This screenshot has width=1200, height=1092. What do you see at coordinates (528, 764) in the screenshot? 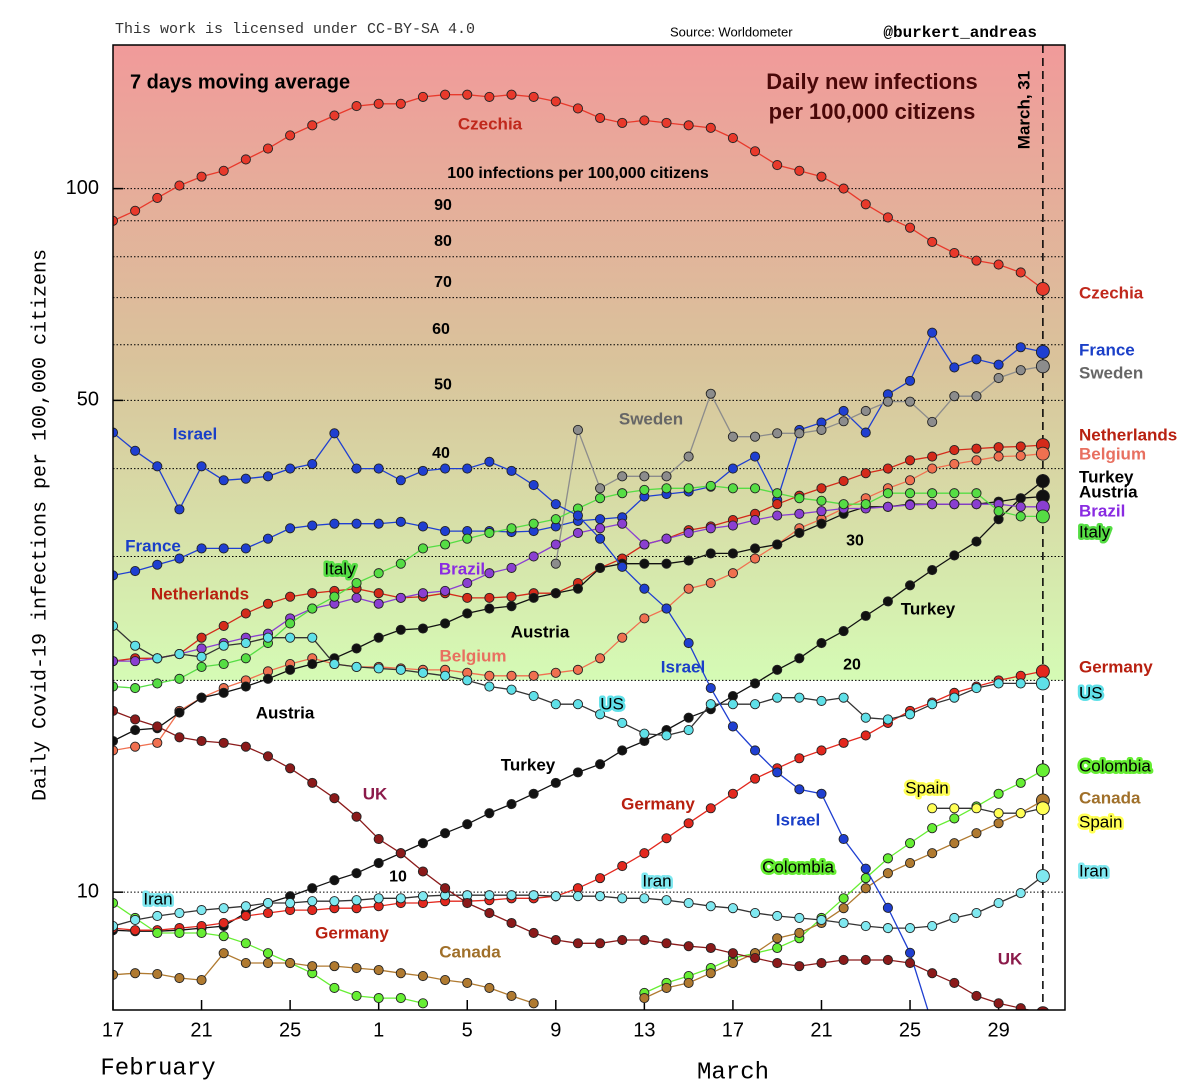
I see `series-label: Turkey` at bounding box center [528, 764].